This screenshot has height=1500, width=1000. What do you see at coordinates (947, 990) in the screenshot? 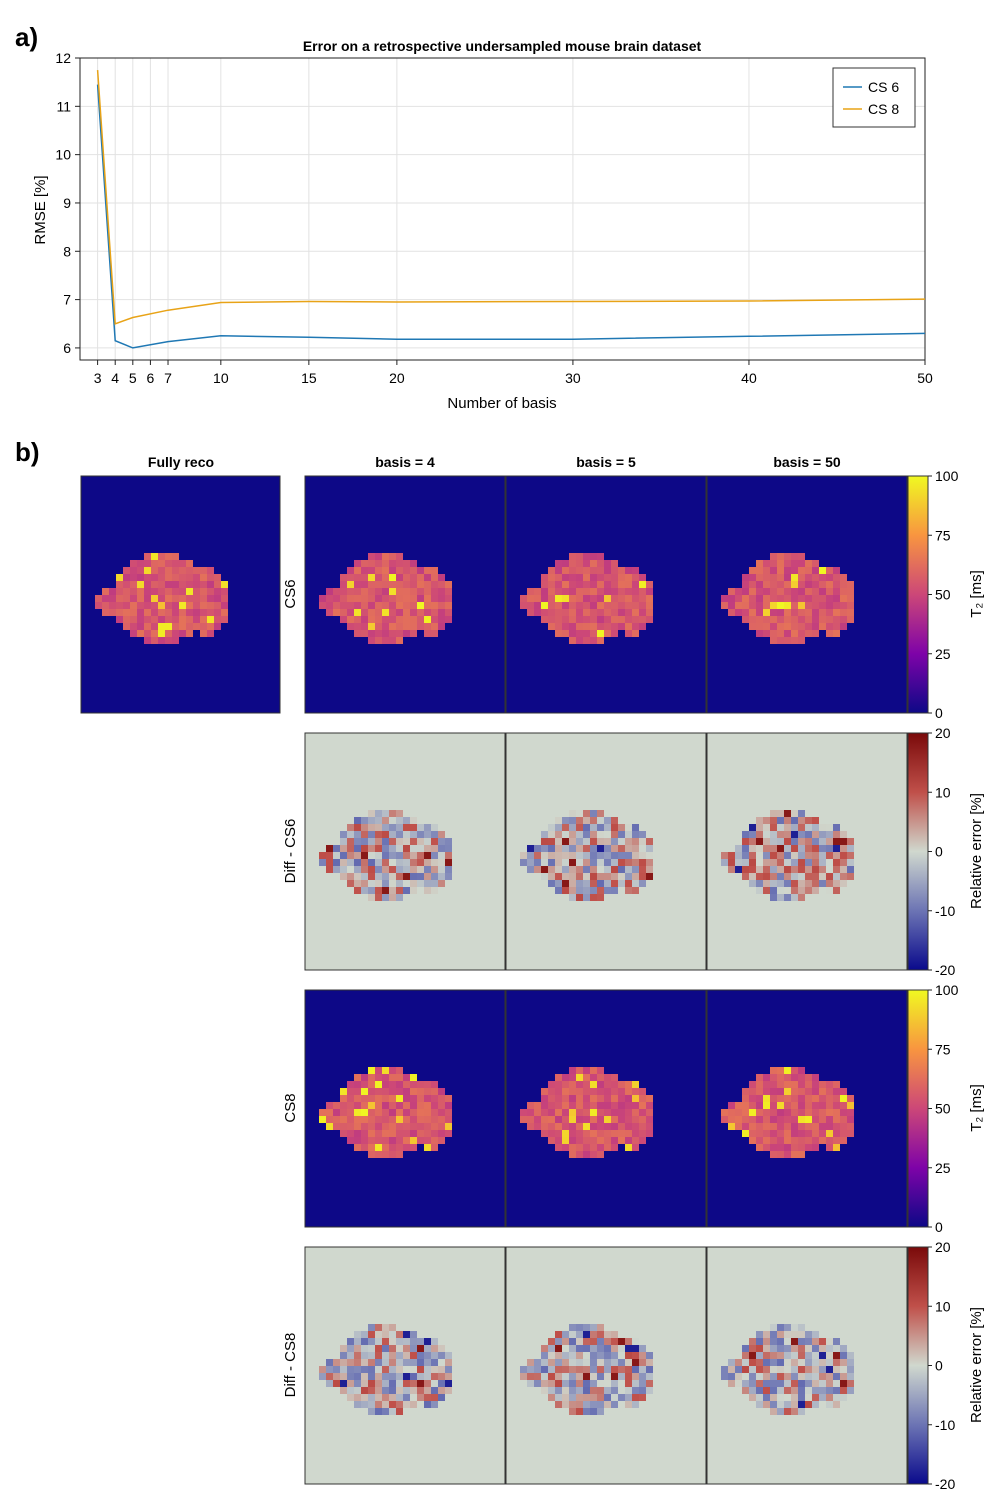
I see `colorbar-tick-label: 100` at bounding box center [947, 990].